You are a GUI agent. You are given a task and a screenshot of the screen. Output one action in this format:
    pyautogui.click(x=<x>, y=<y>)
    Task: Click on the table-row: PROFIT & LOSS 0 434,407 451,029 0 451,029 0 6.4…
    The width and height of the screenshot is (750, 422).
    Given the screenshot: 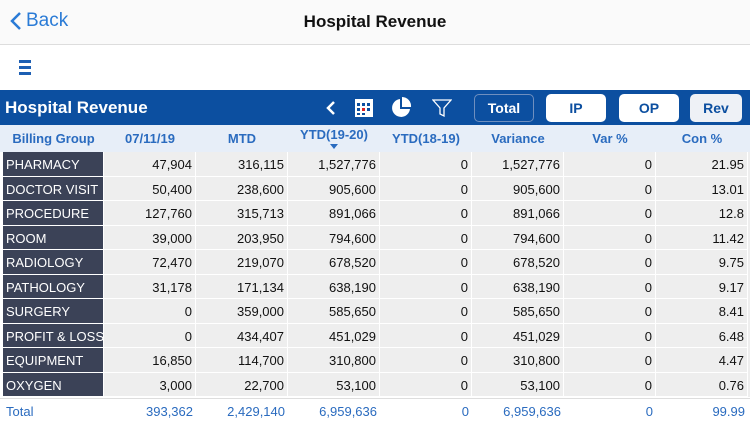 What is the action you would take?
    pyautogui.click(x=375, y=335)
    